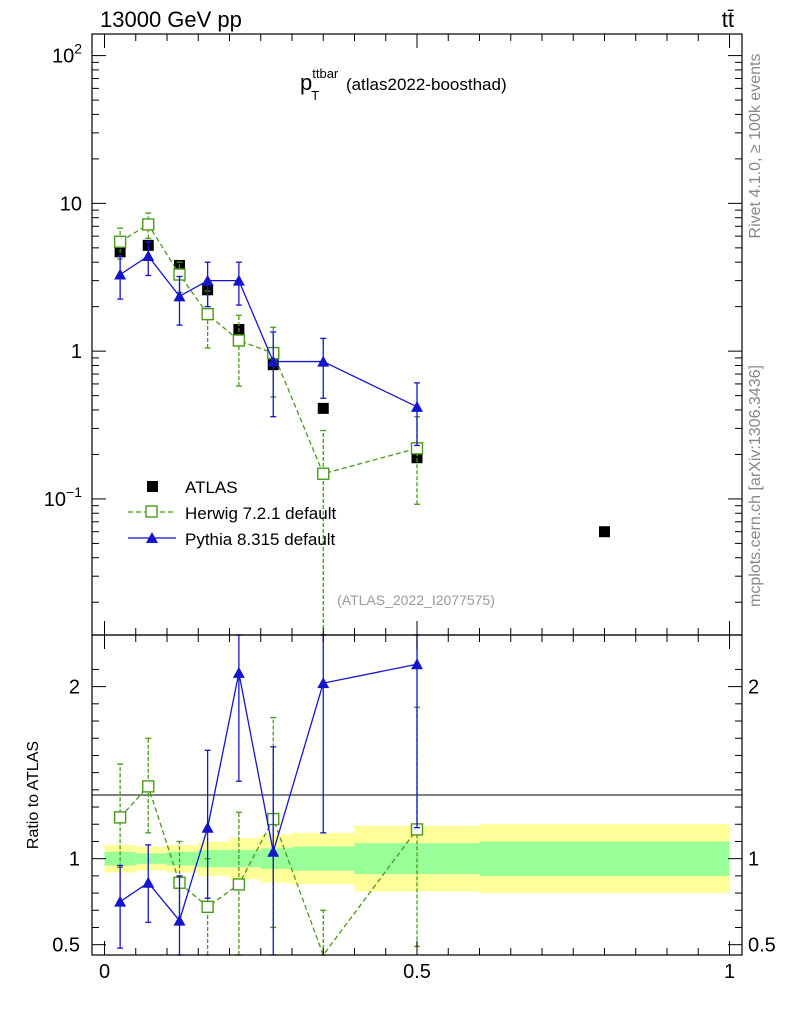 The image size is (786, 1024). Describe the element at coordinates (260, 513) in the screenshot. I see `legend-herwig-label: Herwig 7.2.1 default` at that location.